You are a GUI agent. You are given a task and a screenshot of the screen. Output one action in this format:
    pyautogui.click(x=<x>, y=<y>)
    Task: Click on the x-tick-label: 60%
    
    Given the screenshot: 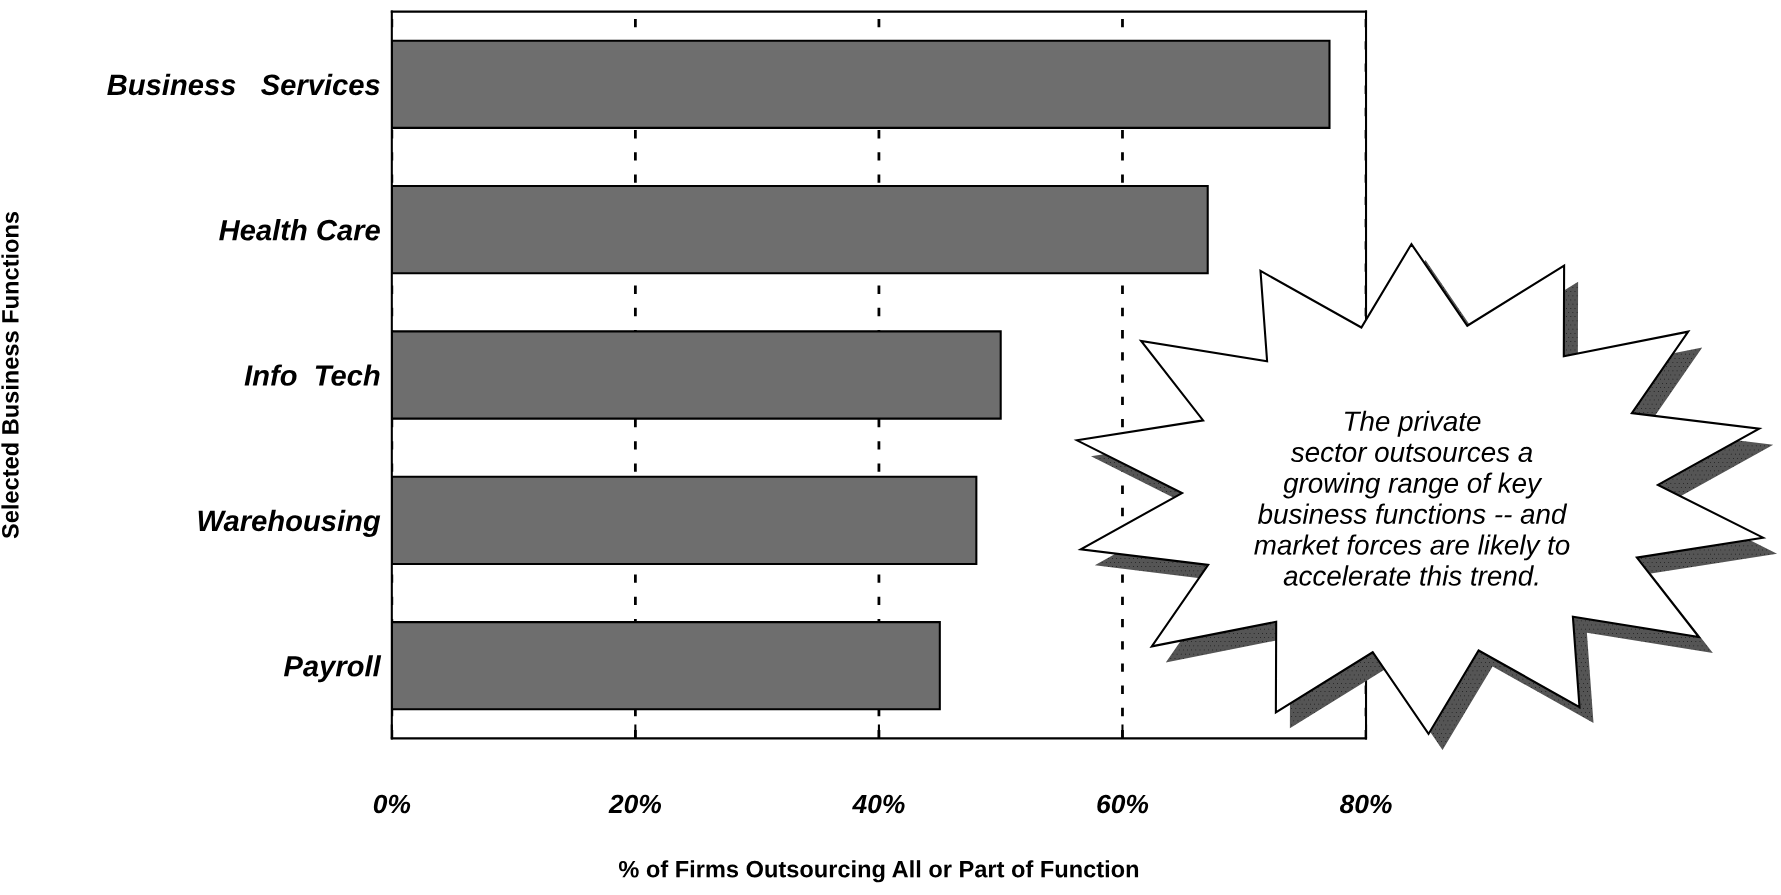 What is the action you would take?
    pyautogui.click(x=1123, y=804)
    